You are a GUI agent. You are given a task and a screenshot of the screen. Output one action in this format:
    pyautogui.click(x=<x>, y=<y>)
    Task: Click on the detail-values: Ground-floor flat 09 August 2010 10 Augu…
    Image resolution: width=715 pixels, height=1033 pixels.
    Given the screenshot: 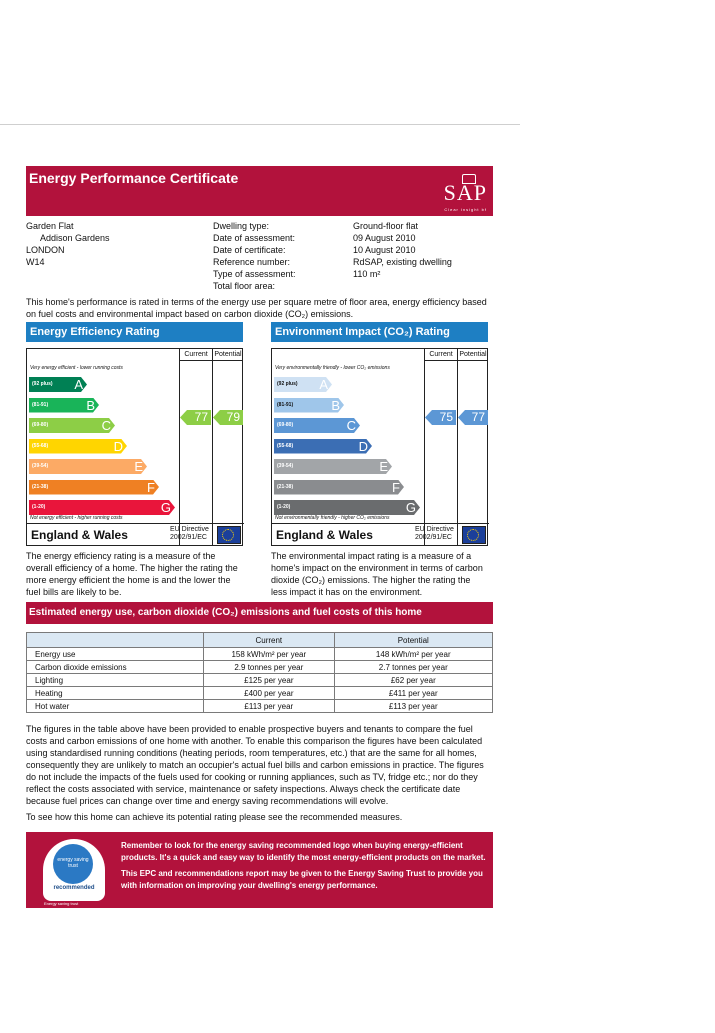 What is the action you would take?
    pyautogui.click(x=402, y=250)
    